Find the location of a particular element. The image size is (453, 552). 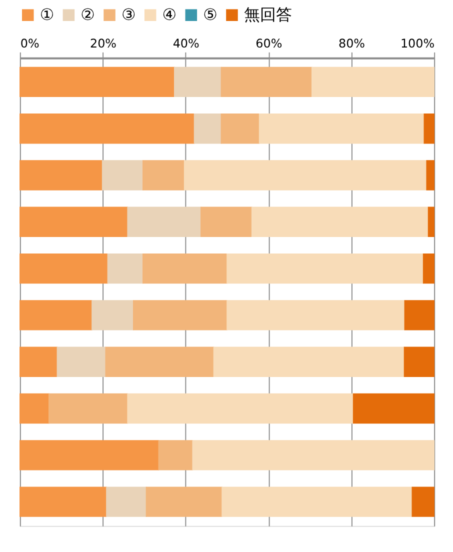

legend-label: ② is located at coordinates (87, 14).